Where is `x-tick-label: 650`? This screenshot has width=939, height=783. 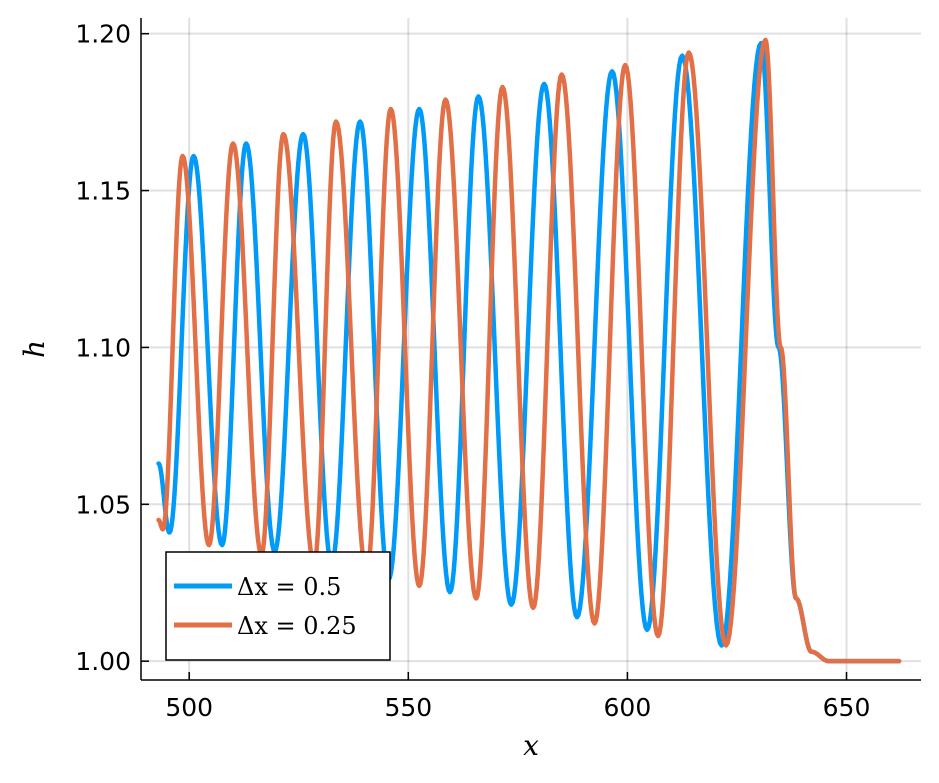
x-tick-label: 650 is located at coordinates (847, 707).